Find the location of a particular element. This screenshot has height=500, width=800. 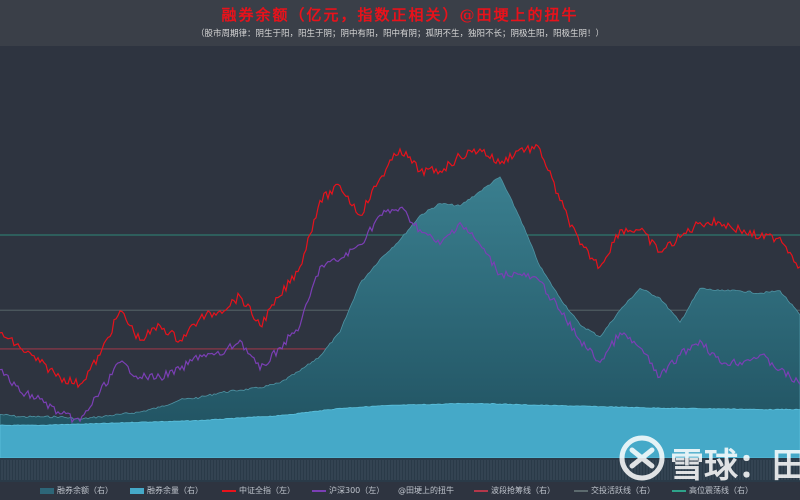

legend-item-csi300: 沪深300（左） is located at coordinates (348, 490).